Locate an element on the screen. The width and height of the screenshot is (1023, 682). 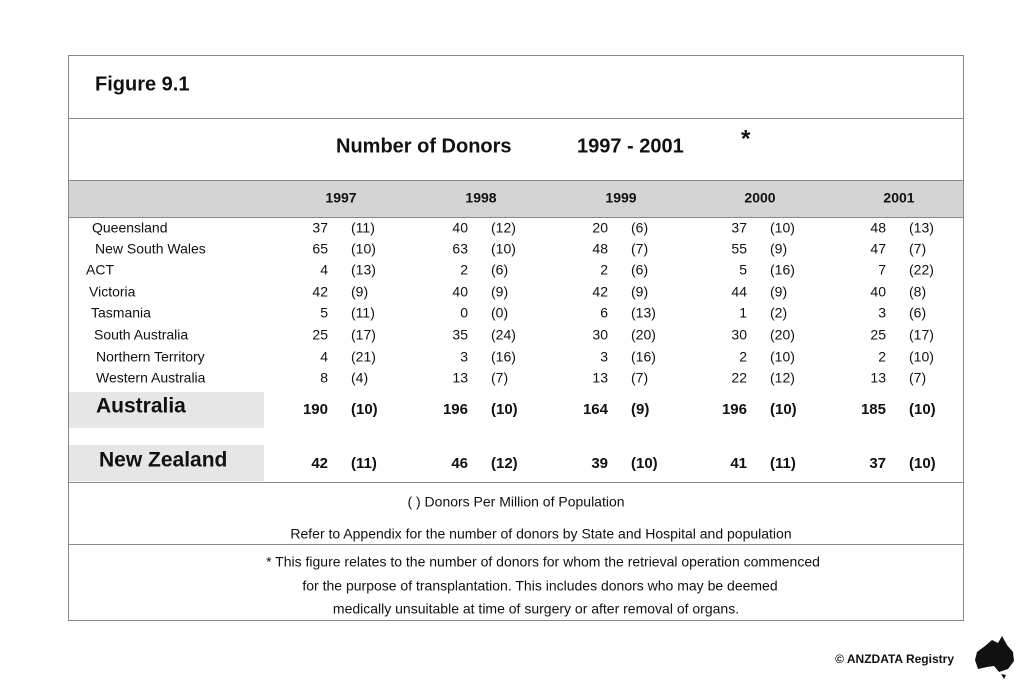
region: Tasmania is located at coordinates (121, 313).